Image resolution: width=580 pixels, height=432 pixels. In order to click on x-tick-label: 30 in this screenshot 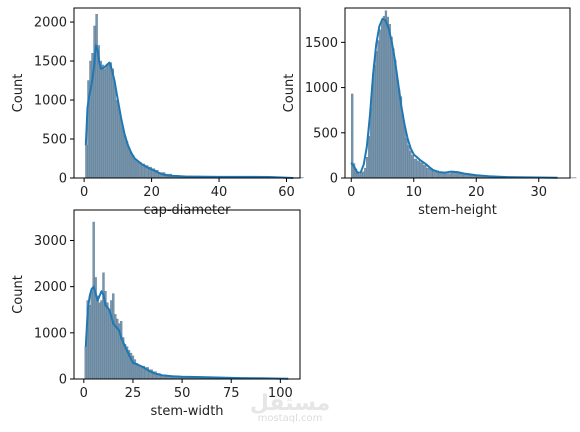, I will do `click(538, 192)`.